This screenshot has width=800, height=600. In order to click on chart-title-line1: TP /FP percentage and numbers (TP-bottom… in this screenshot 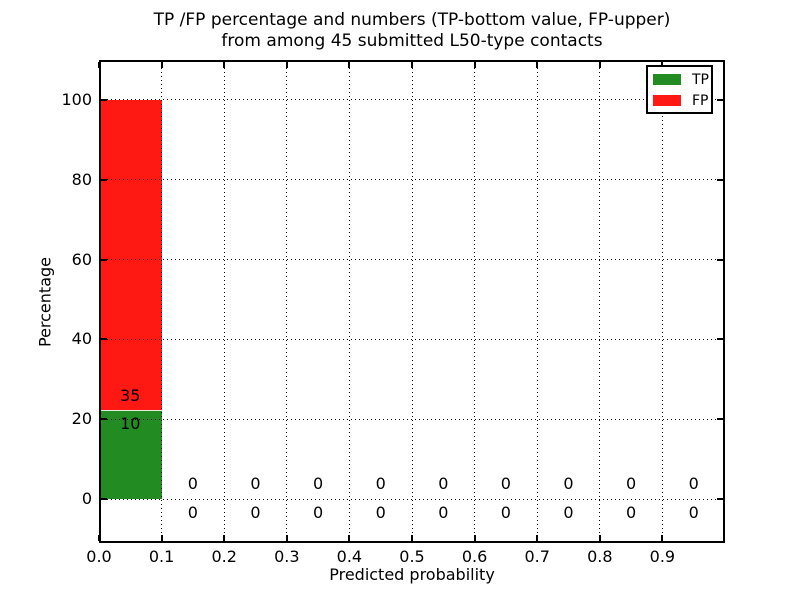, I will do `click(412, 20)`.